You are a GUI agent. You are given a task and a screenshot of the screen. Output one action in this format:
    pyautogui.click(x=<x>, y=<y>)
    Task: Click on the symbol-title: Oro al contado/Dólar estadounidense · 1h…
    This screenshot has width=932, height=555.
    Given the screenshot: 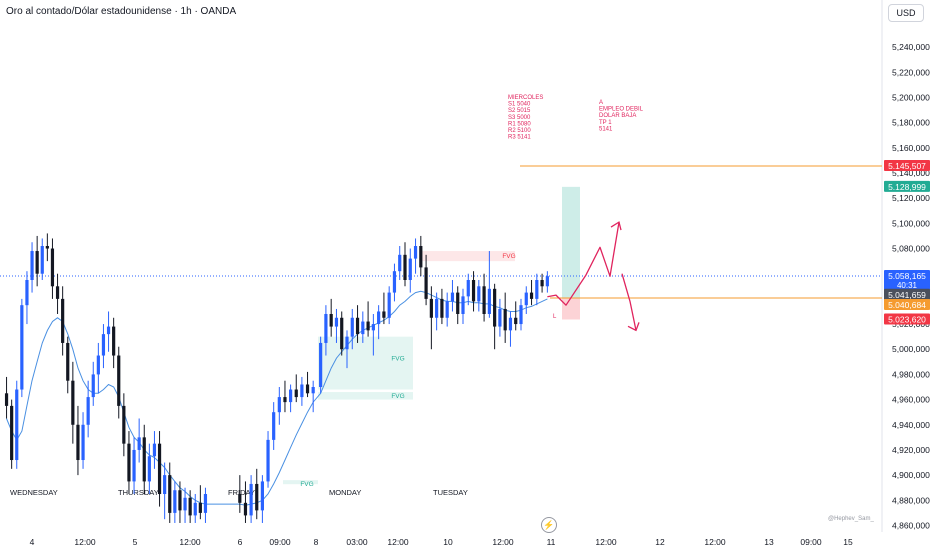 What is the action you would take?
    pyautogui.click(x=121, y=11)
    